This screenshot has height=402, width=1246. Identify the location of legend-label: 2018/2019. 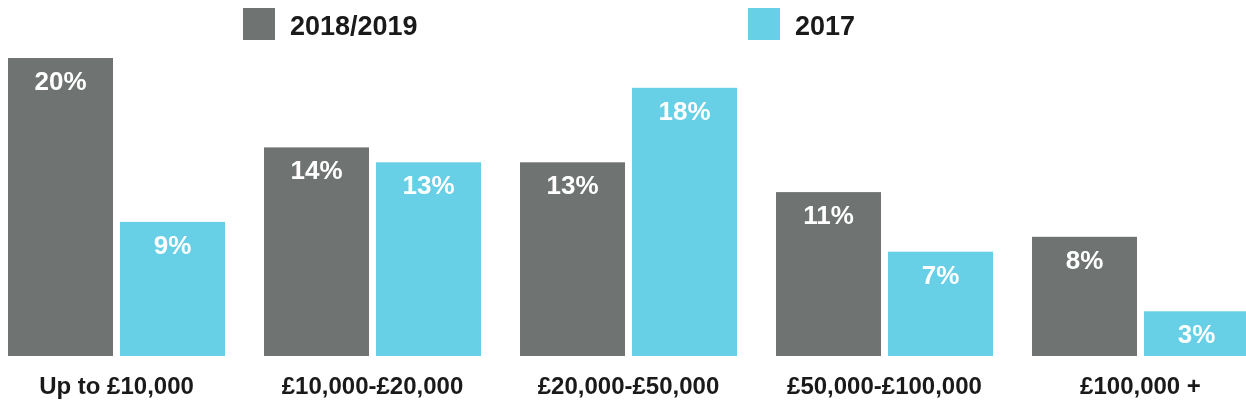
(354, 26).